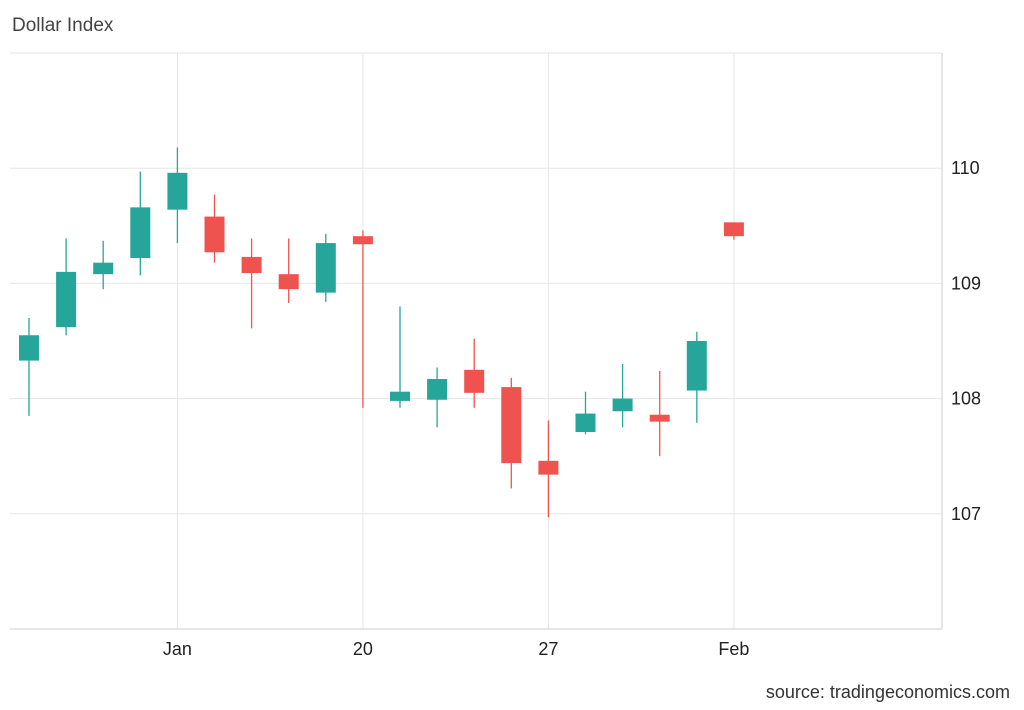 Image resolution: width=1024 pixels, height=710 pixels. Describe the element at coordinates (966, 514) in the screenshot. I see `y-tick-label-107: 107` at that location.